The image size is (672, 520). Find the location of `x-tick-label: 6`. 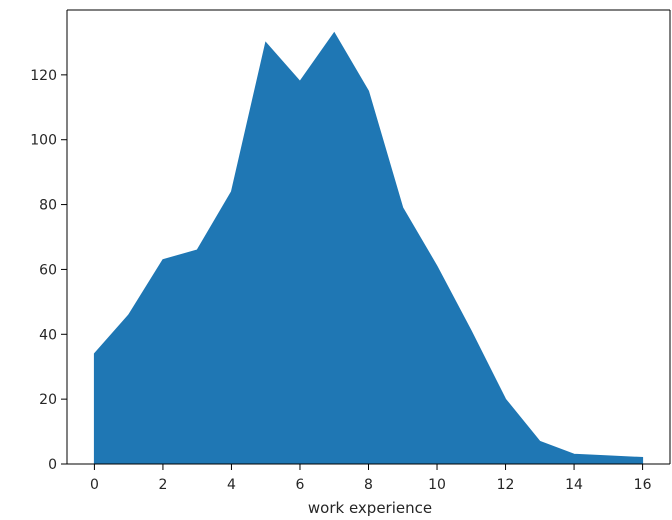

x-tick-label: 6 is located at coordinates (300, 485).